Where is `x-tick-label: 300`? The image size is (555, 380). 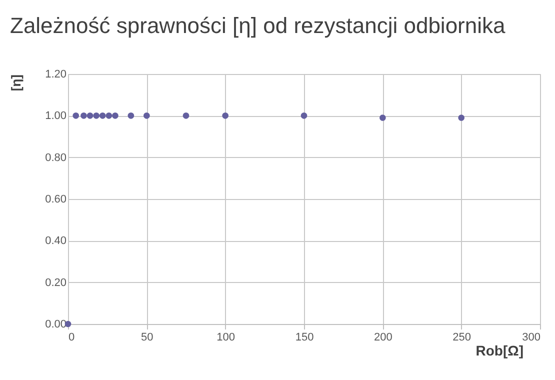 x-tick-label: 300 is located at coordinates (531, 338).